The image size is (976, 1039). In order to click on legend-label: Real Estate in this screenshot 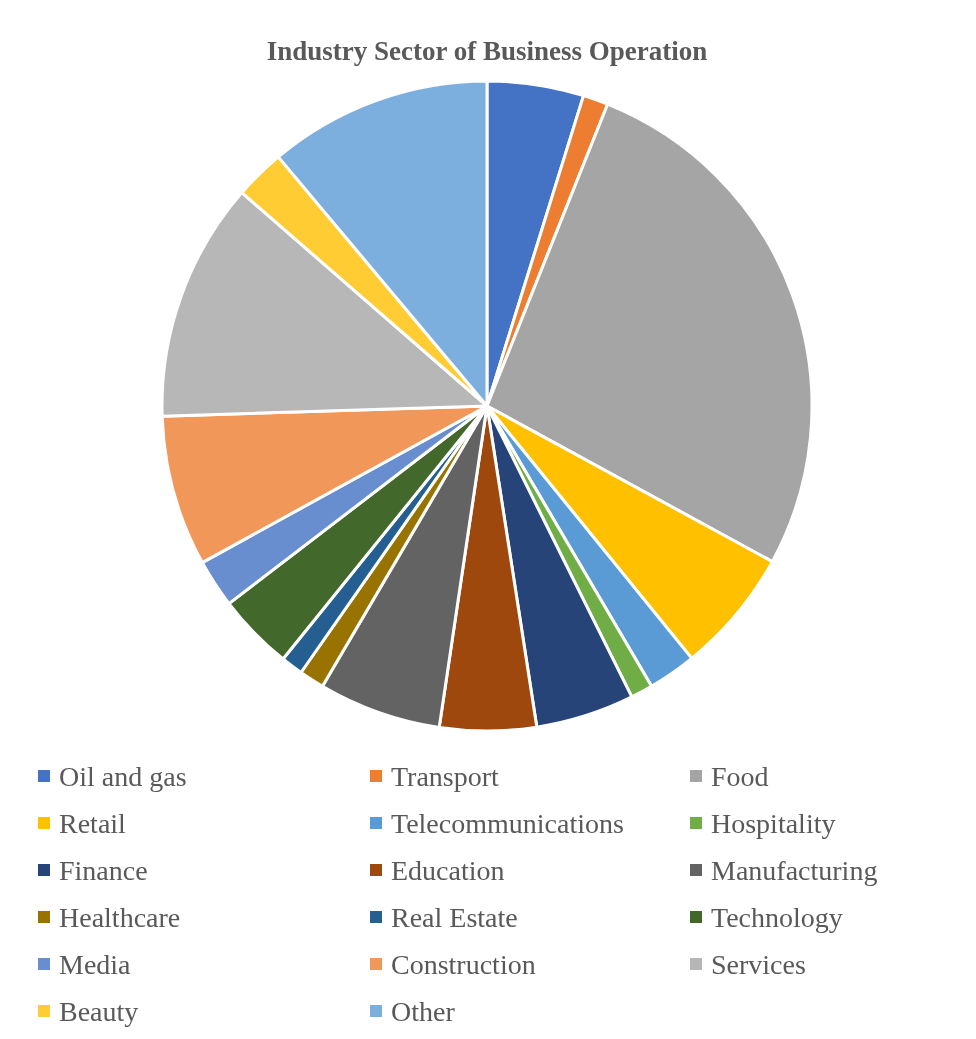, I will do `click(454, 917)`.